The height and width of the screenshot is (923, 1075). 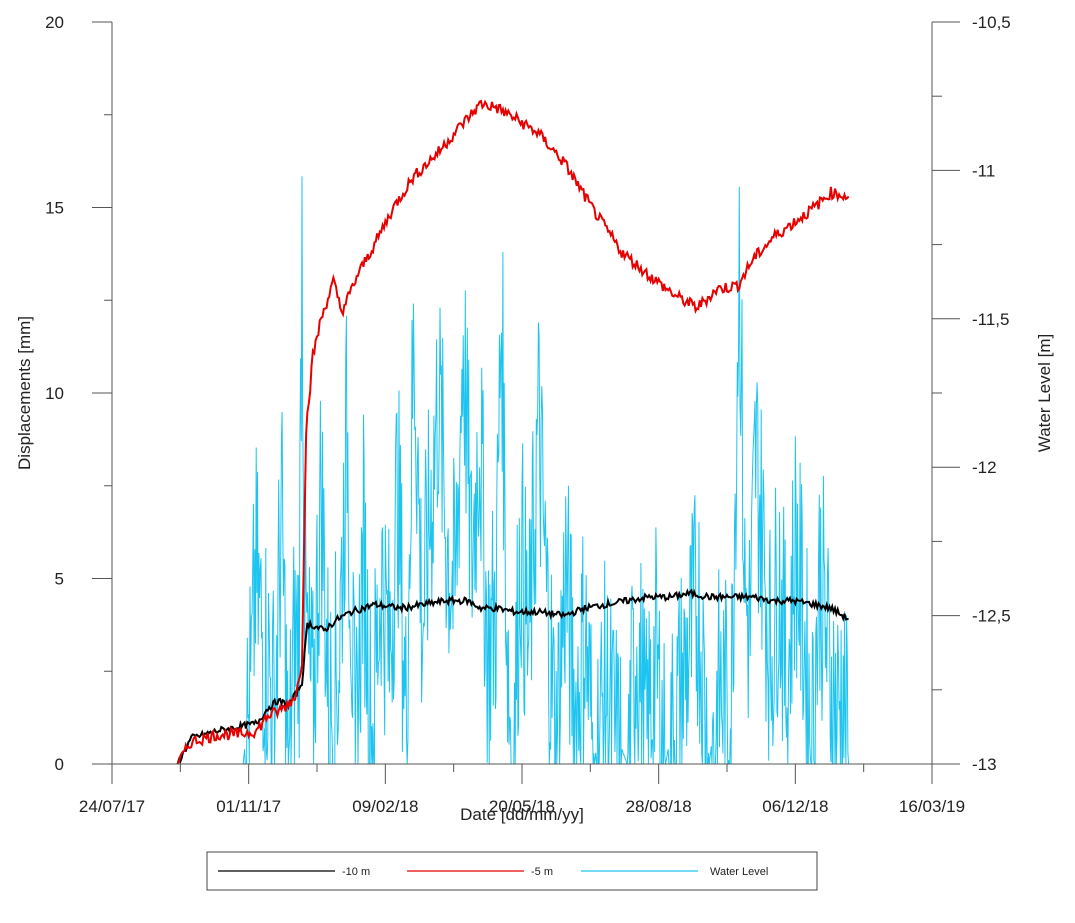 I want to click on y2-tick-label: -11, so click(x=983, y=170).